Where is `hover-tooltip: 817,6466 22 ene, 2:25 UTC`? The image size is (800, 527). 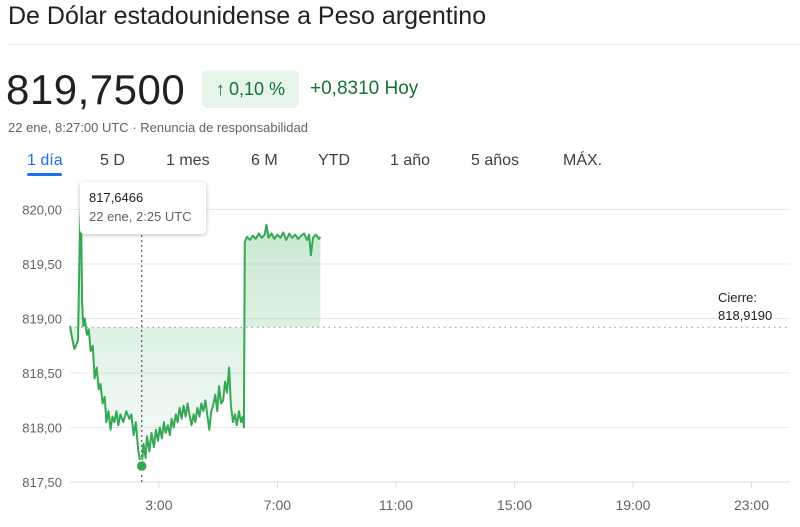
hover-tooltip: 817,6466 22 ene, 2:25 UTC is located at coordinates (143, 208).